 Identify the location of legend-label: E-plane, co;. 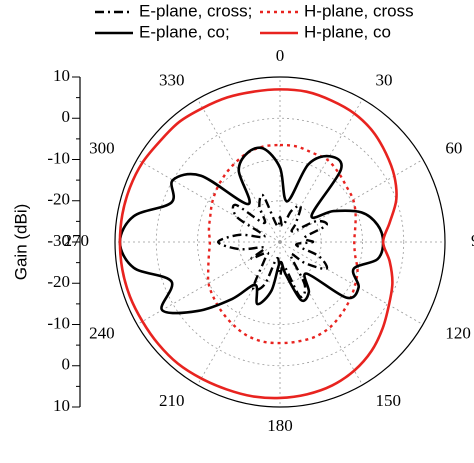
(184, 31).